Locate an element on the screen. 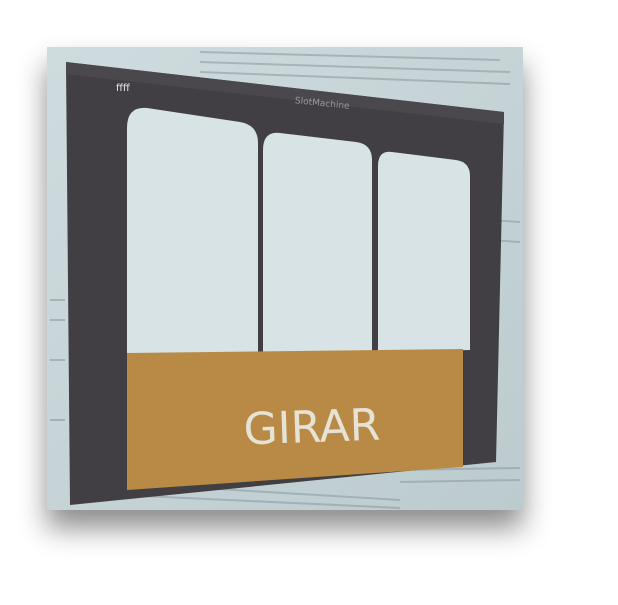  window-label: ffff is located at coordinates (123, 88).